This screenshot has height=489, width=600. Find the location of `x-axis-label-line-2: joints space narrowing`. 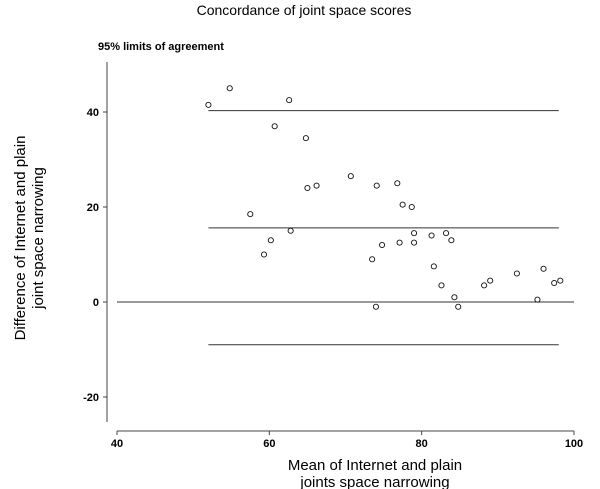

x-axis-label-line-2: joints space narrowing is located at coordinates (374, 481).